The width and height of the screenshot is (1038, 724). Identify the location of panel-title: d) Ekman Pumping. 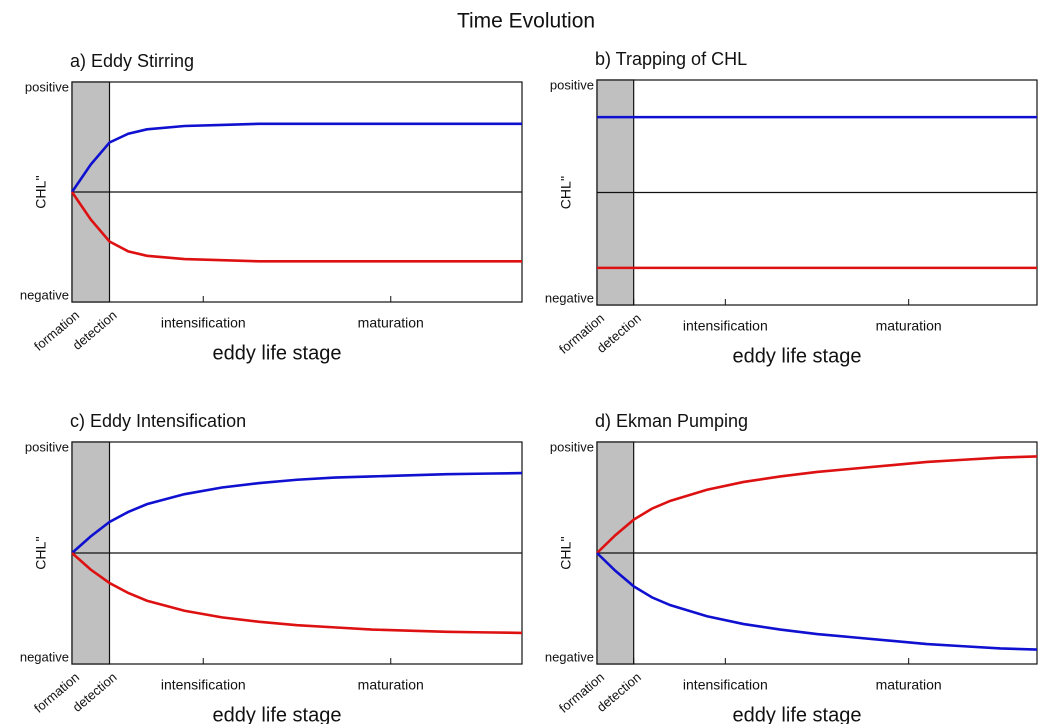
(671, 421).